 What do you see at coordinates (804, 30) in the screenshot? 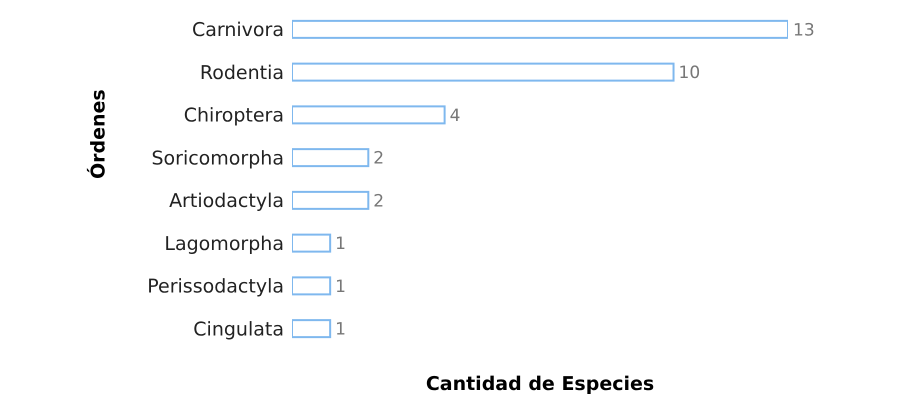
I see `data-label: 13` at bounding box center [804, 30].